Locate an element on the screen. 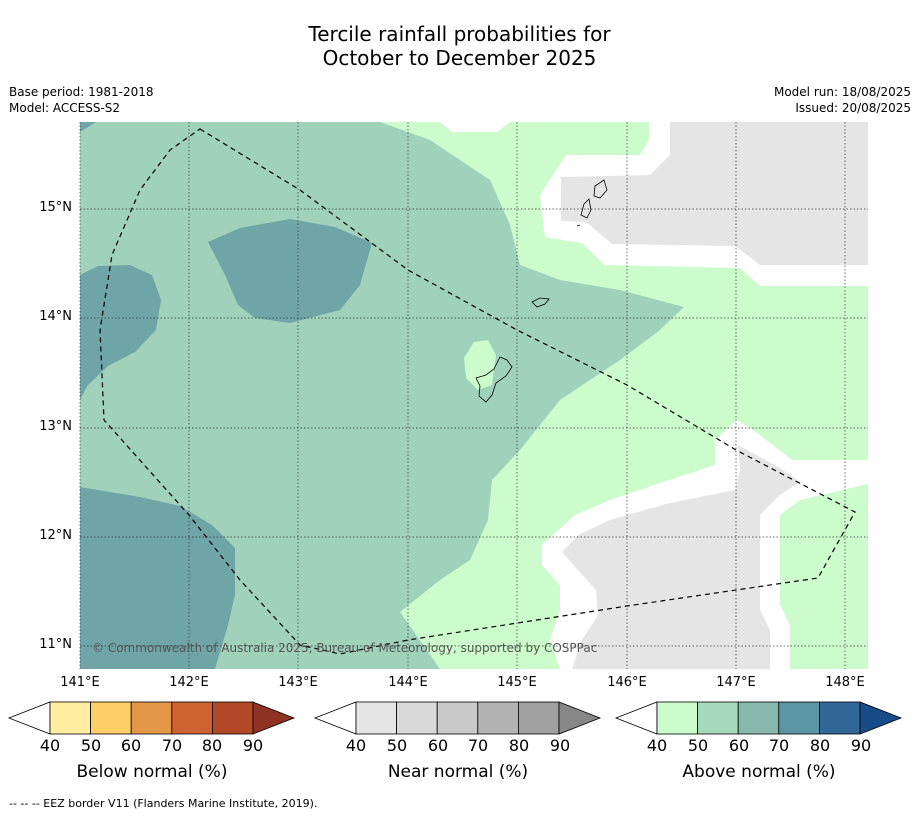 The image size is (919, 816). lon-label-143: 143°E is located at coordinates (298, 682).